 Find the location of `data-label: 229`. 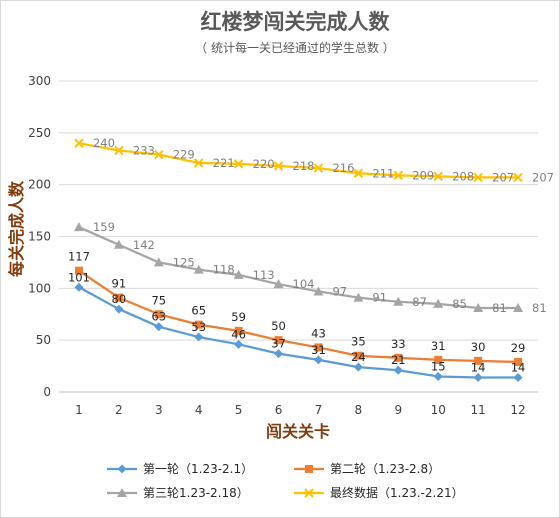

data-label: 229 is located at coordinates (184, 155).